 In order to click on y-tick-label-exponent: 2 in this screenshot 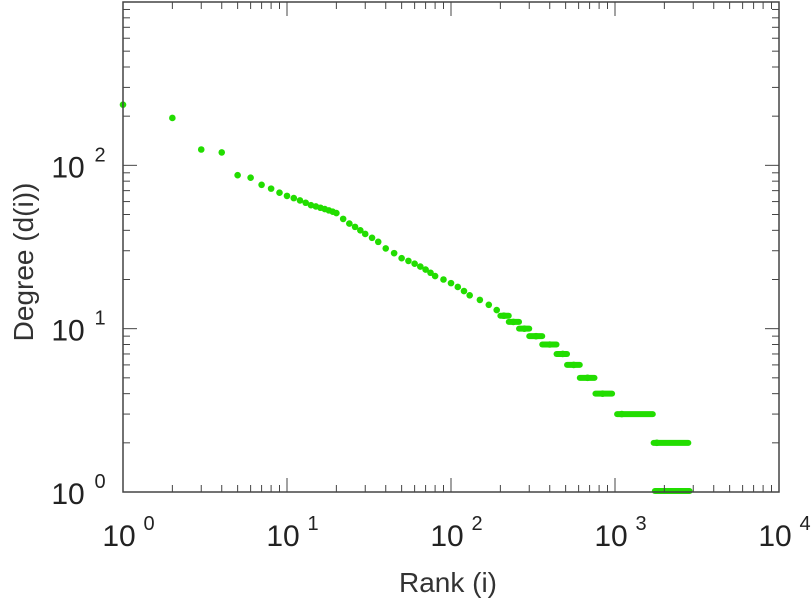, I will do `click(99, 155)`.